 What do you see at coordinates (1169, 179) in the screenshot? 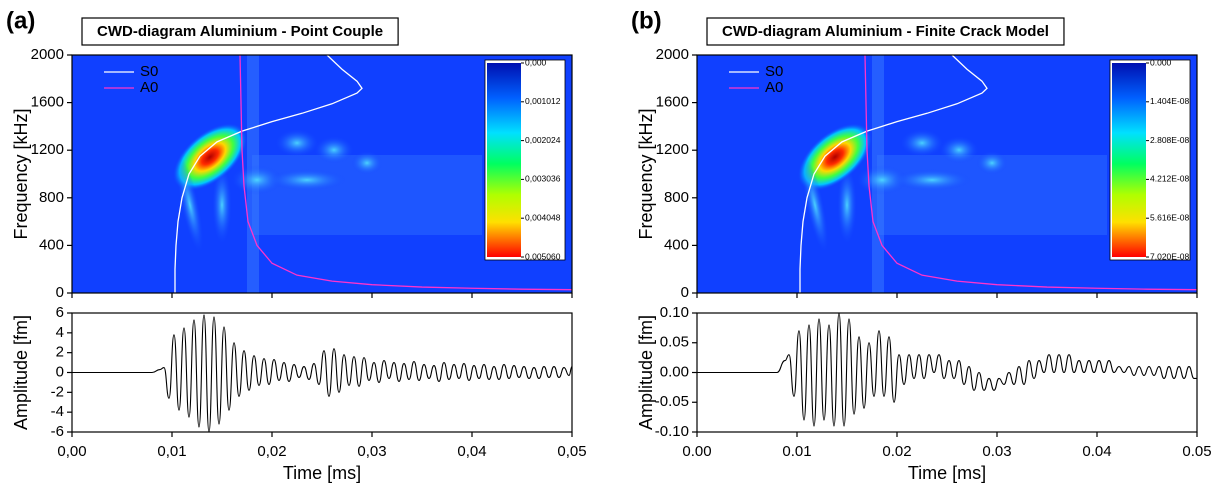
I see `colorbar-tick-label: 4.212E-08` at bounding box center [1169, 179].